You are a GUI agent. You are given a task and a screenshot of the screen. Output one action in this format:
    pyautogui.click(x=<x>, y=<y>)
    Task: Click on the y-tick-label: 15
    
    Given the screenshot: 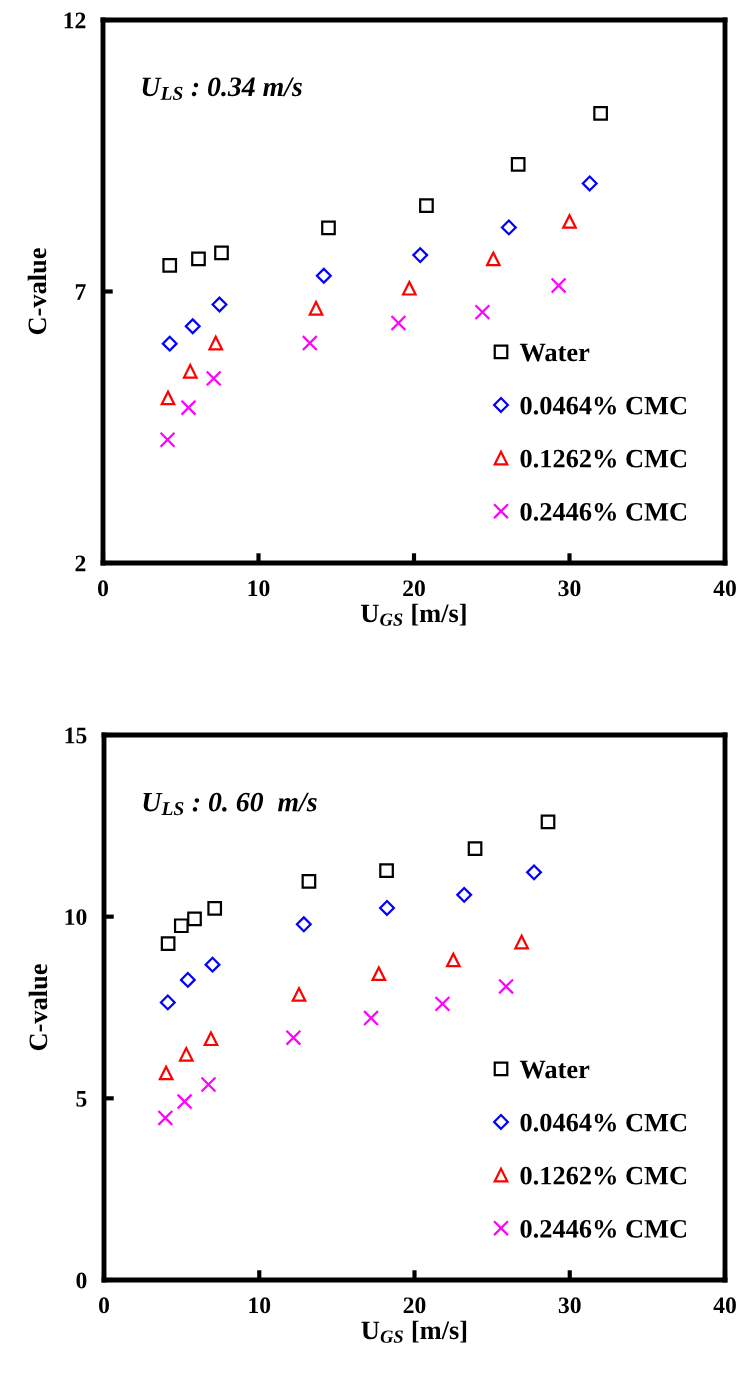 What is the action you would take?
    pyautogui.click(x=76, y=735)
    